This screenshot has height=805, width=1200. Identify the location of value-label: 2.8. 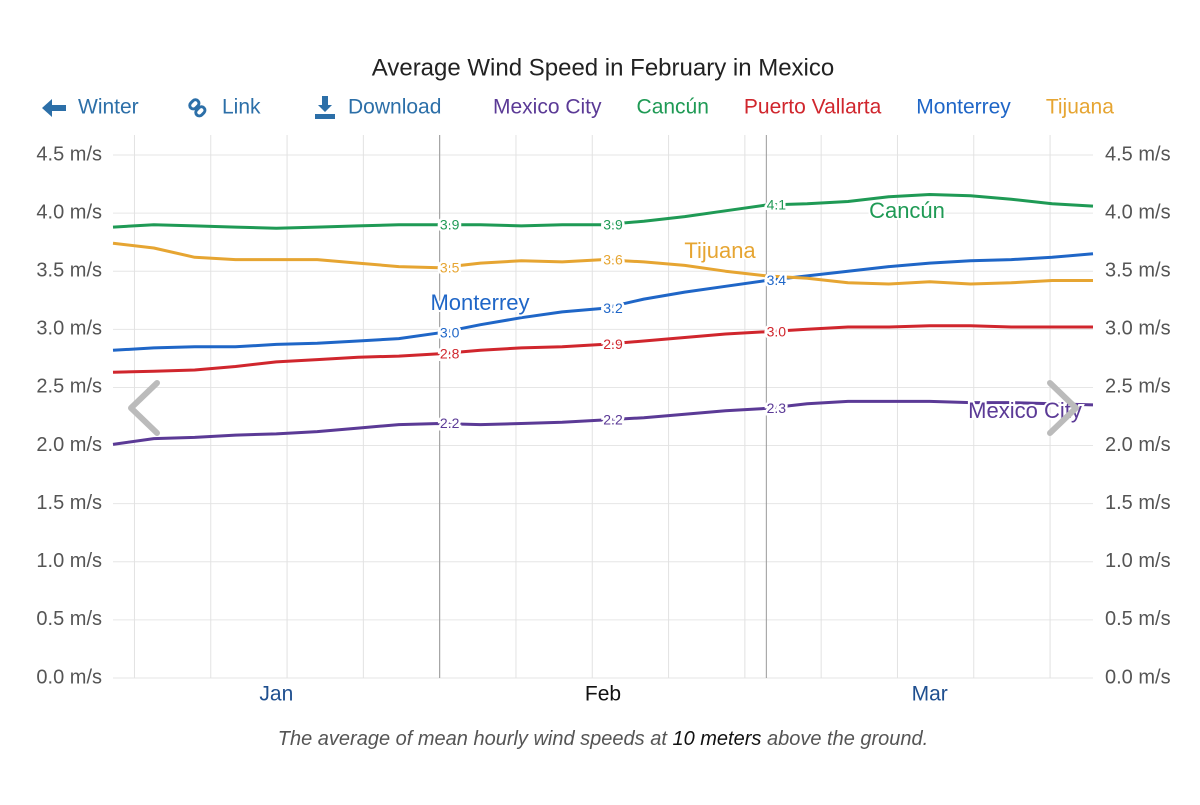
(450, 353).